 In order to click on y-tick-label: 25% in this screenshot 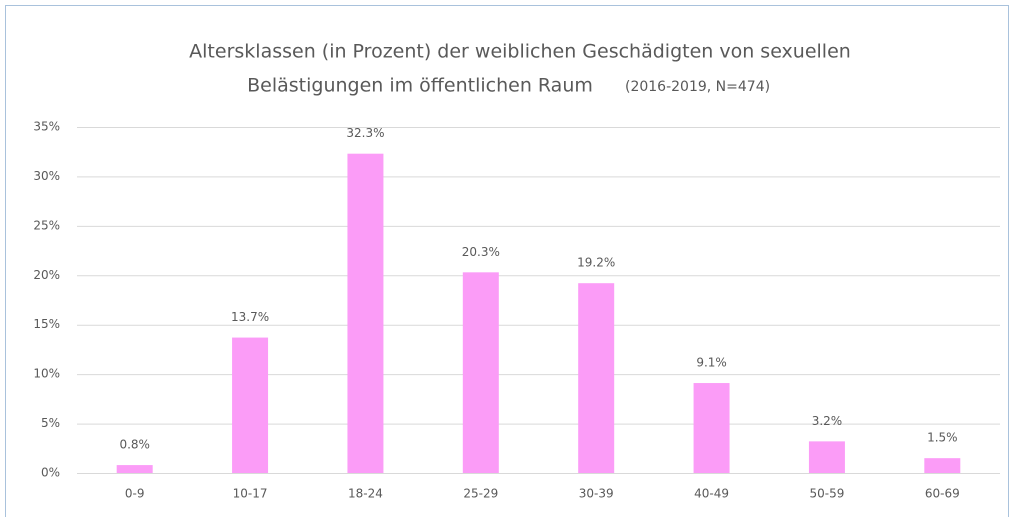, I will do `click(46, 225)`.